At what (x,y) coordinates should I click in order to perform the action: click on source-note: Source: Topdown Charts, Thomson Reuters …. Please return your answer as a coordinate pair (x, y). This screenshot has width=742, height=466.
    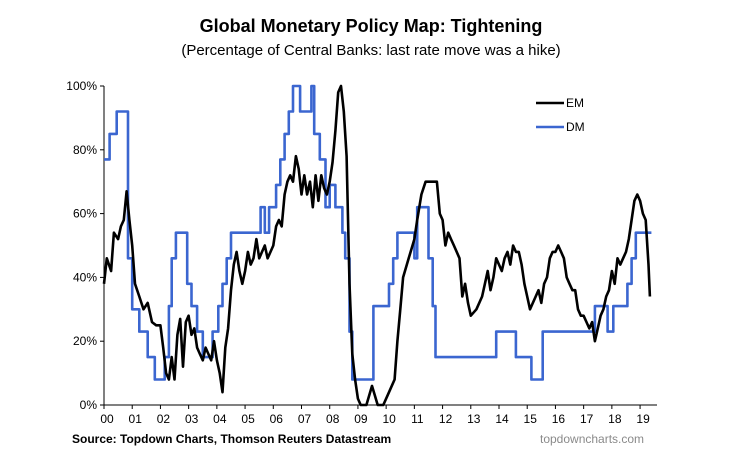
    Looking at the image, I should click on (232, 439).